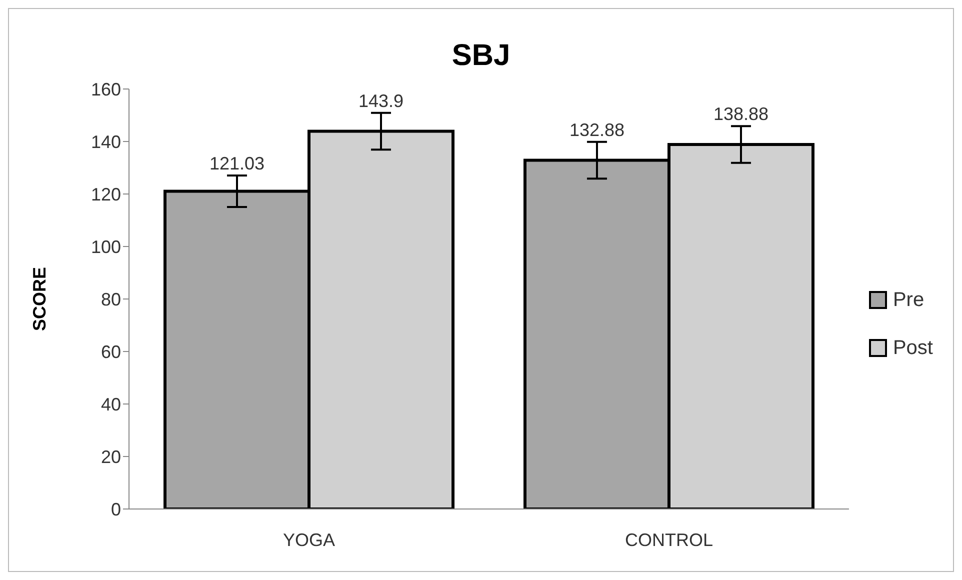 Image resolution: width=962 pixels, height=580 pixels. What do you see at coordinates (105, 142) in the screenshot?
I see `y-tick-label: 140` at bounding box center [105, 142].